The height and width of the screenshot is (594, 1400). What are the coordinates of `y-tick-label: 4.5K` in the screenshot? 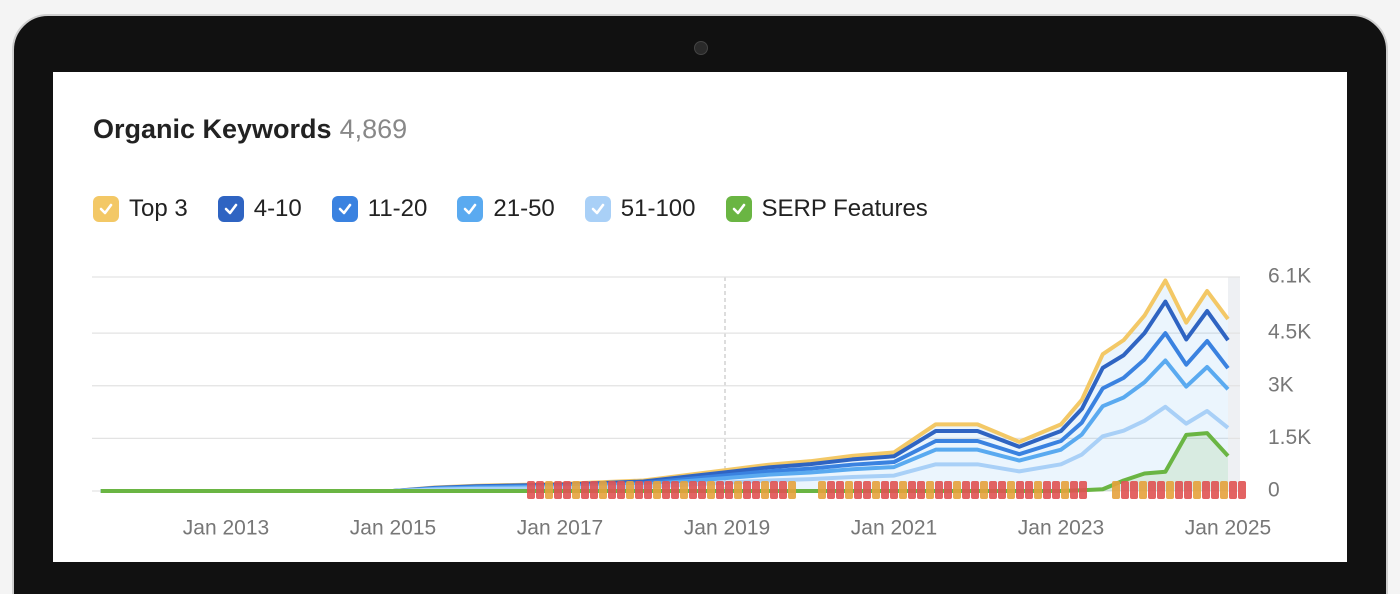 It's located at (1289, 332).